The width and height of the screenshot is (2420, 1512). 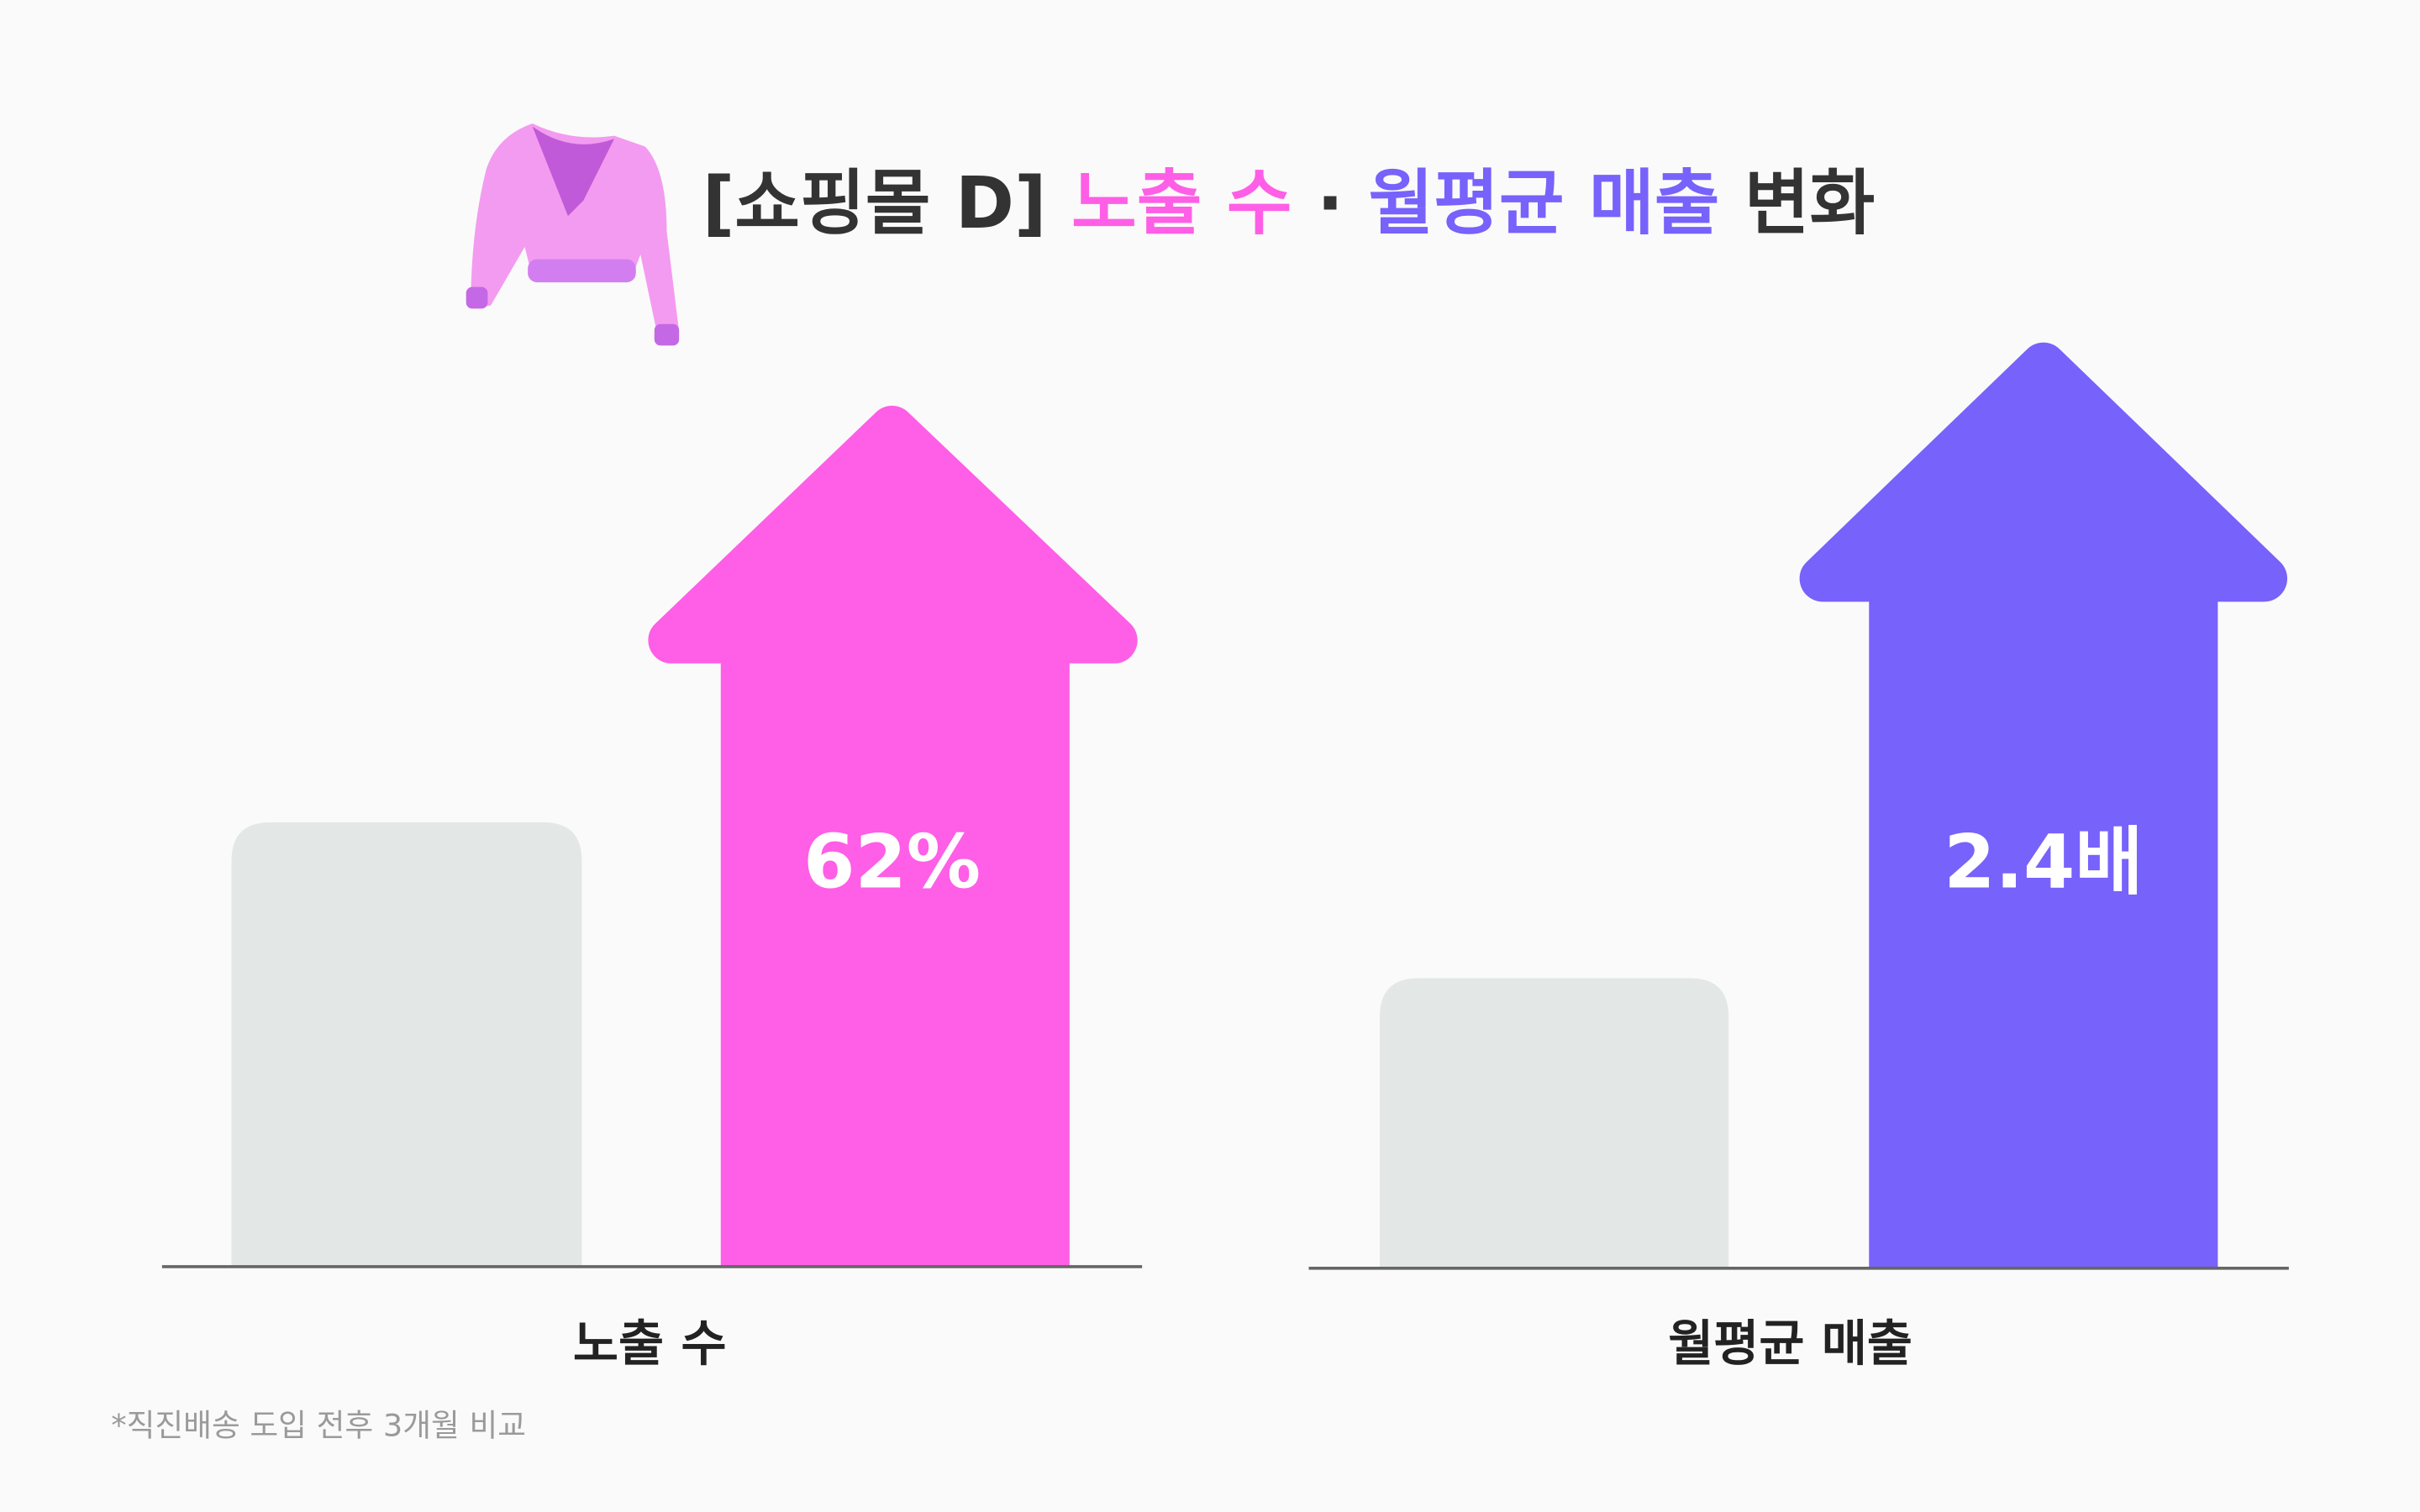 I want to click on panel-label: 노출 수, so click(x=650, y=1344).